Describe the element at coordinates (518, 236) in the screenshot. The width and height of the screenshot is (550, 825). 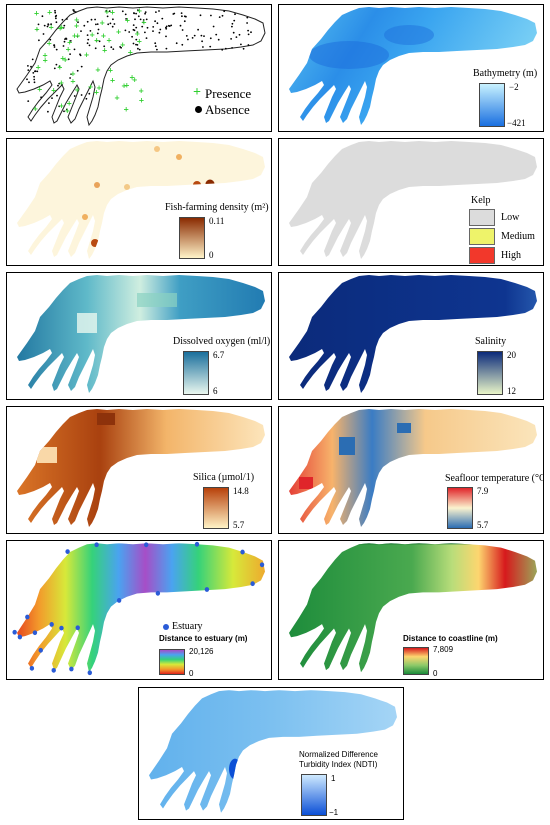
I see `kelp-medium-label: Medium` at that location.